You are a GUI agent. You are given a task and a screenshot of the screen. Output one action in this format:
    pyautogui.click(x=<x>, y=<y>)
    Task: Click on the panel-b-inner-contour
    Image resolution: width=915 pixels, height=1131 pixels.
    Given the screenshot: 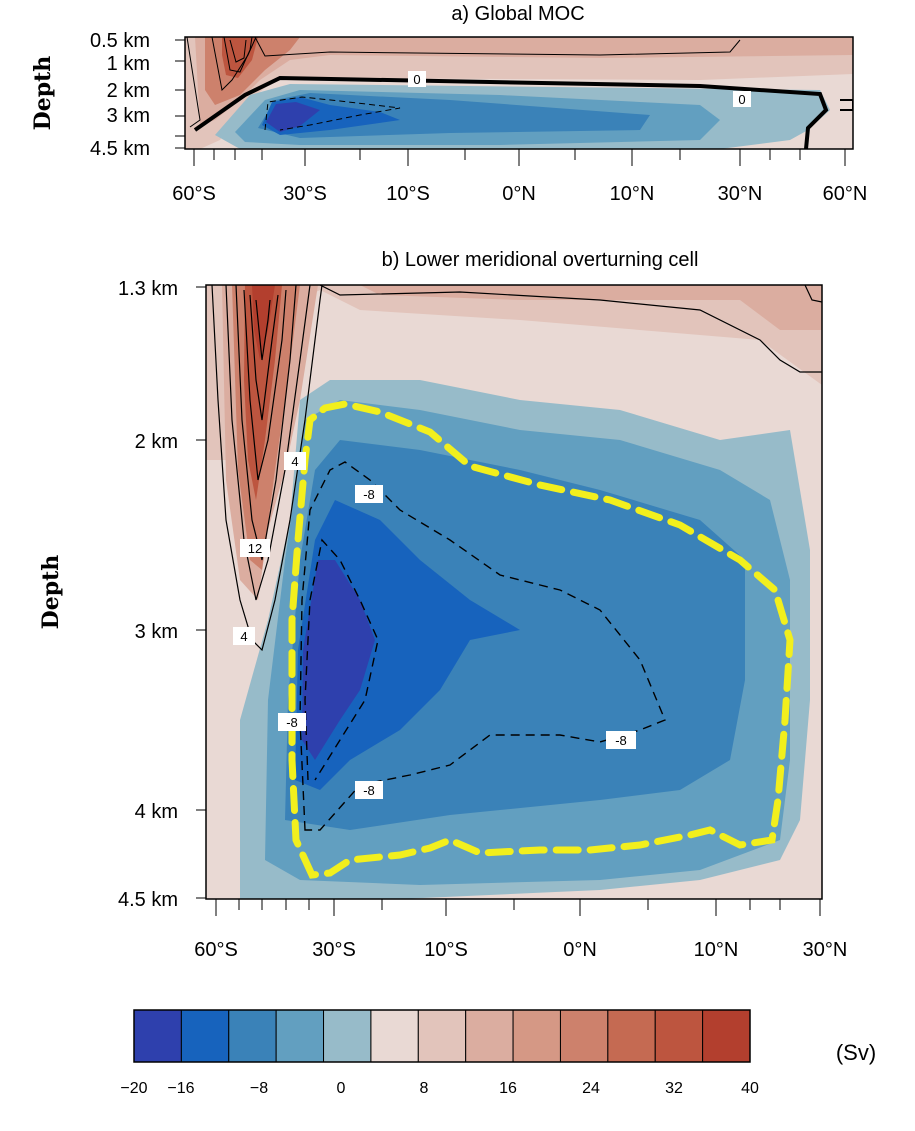 What is the action you would take?
    pyautogui.click(x=341, y=659)
    